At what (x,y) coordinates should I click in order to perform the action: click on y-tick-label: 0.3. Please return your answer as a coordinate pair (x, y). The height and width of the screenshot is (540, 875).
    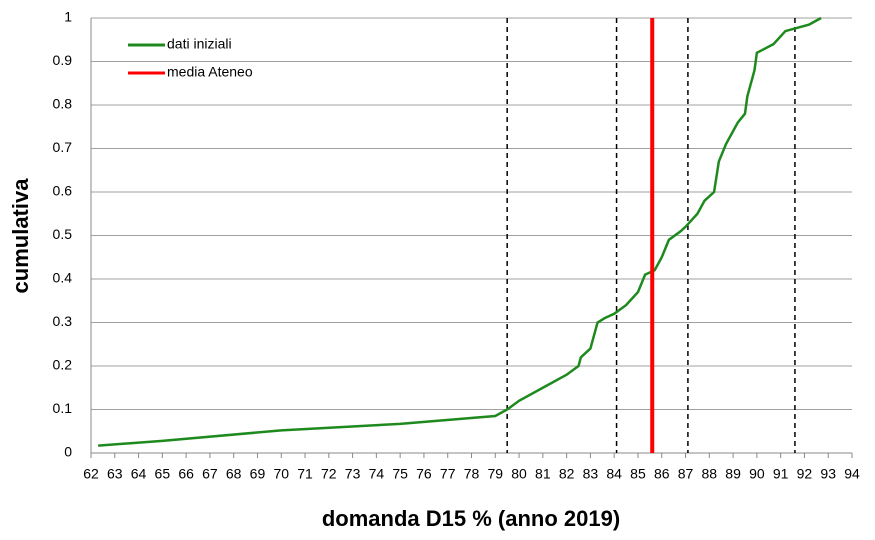
    Looking at the image, I should click on (63, 321).